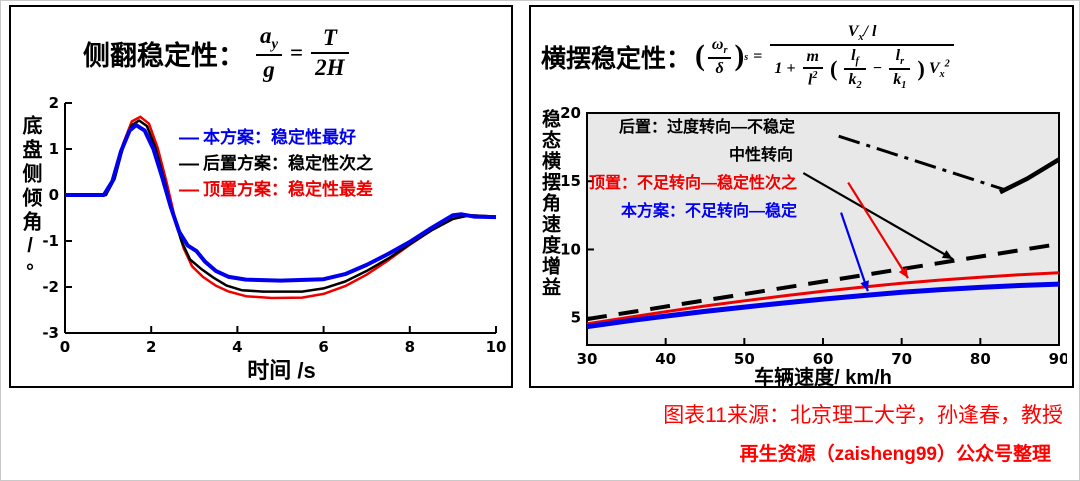 Image resolution: width=1080 pixels, height=481 pixels. I want to click on fraction-lr-k1: lr k1, so click(900, 68).